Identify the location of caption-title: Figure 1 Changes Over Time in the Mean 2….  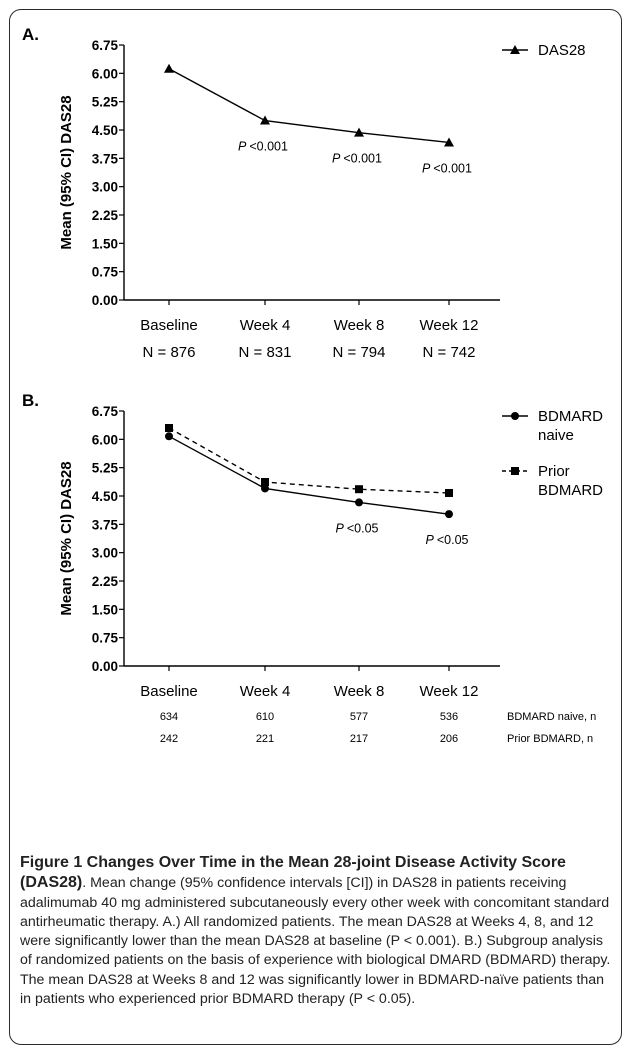
(293, 873).